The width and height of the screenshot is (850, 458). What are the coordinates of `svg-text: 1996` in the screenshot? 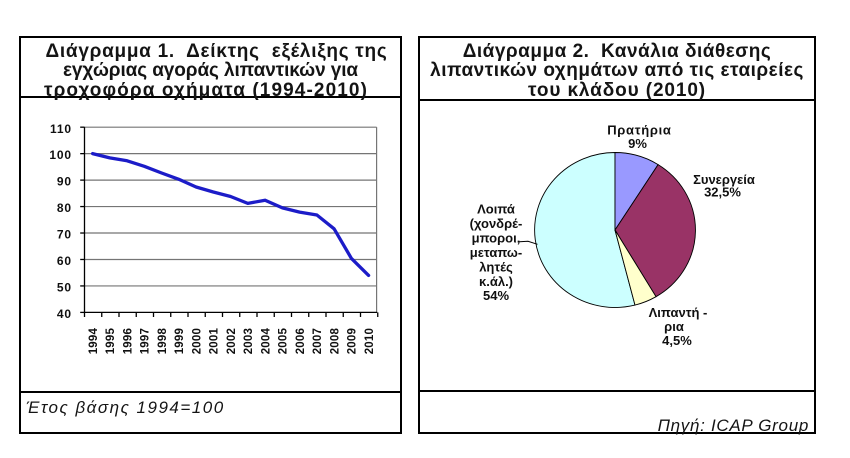 It's located at (128, 341).